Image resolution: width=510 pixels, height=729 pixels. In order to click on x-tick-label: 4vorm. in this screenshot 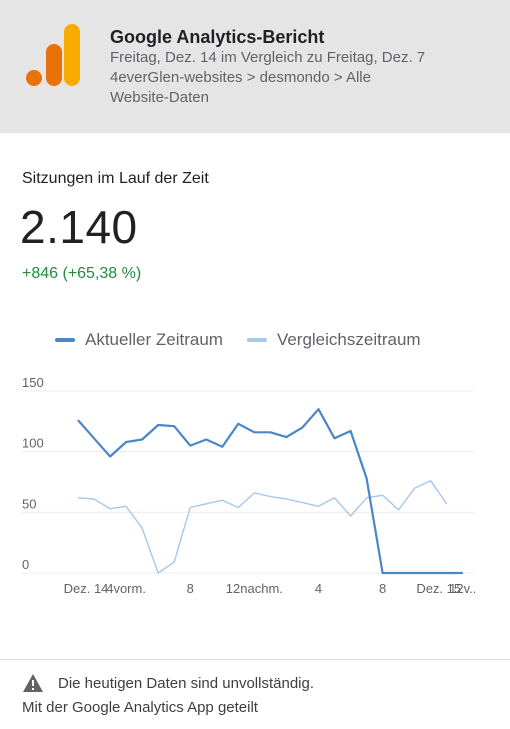, I will do `click(126, 588)`.